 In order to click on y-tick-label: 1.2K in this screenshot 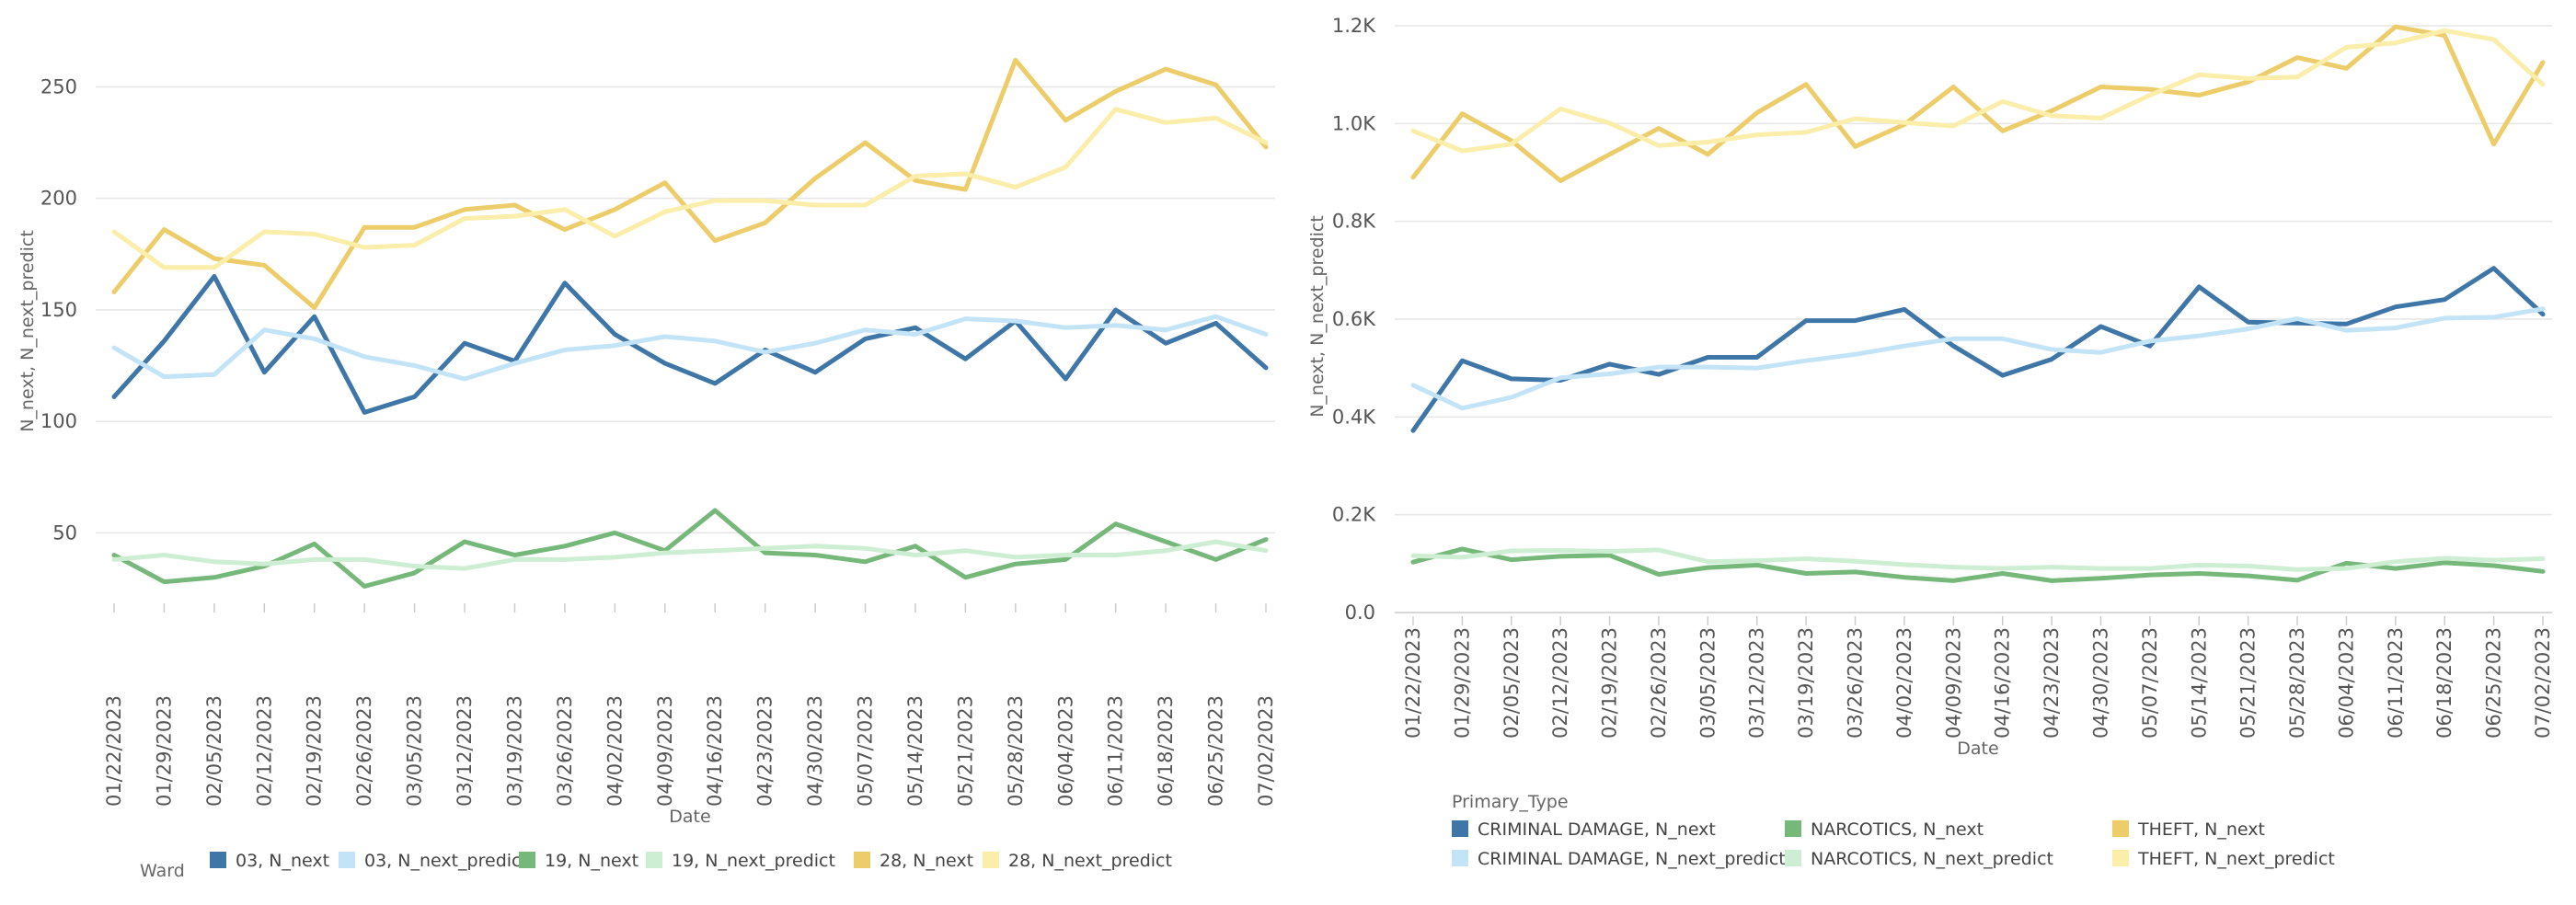, I will do `click(1354, 26)`.